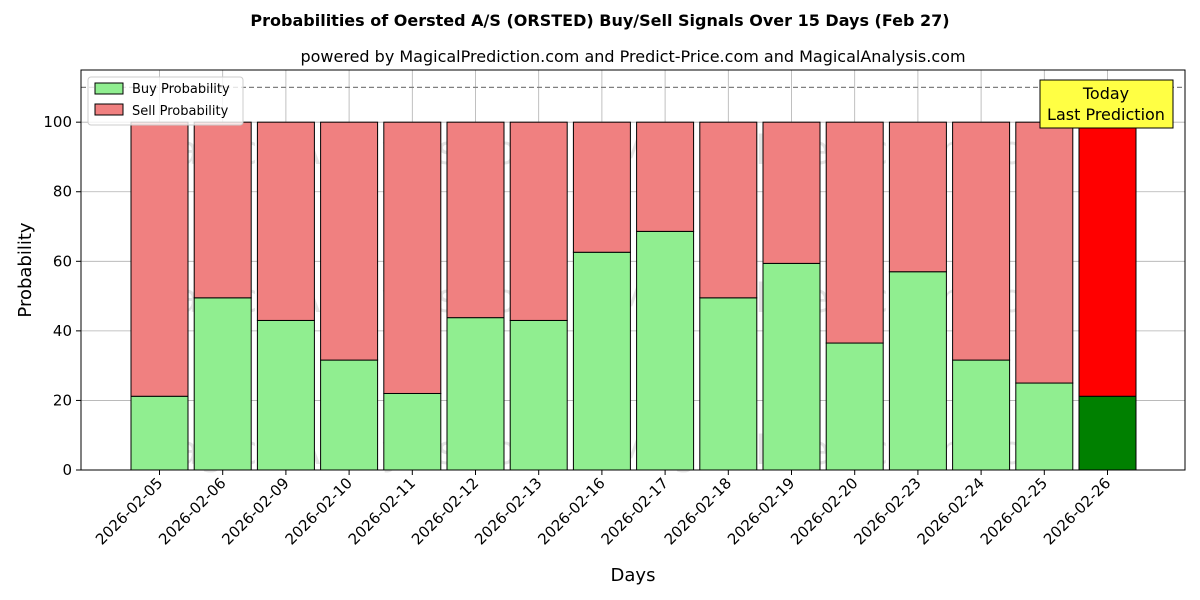 The height and width of the screenshot is (600, 1200). I want to click on y-tick-label: 100, so click(57, 122).